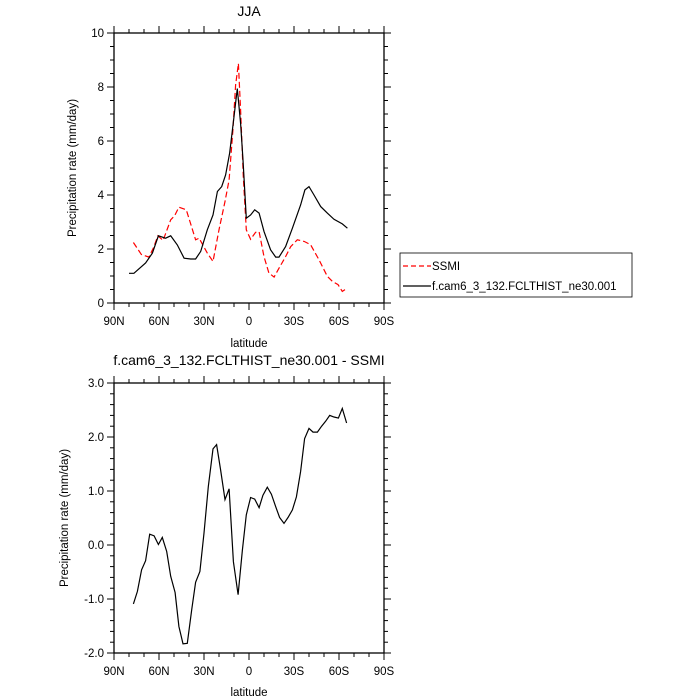  I want to click on y-tick-label: -2.0, so click(94, 654).